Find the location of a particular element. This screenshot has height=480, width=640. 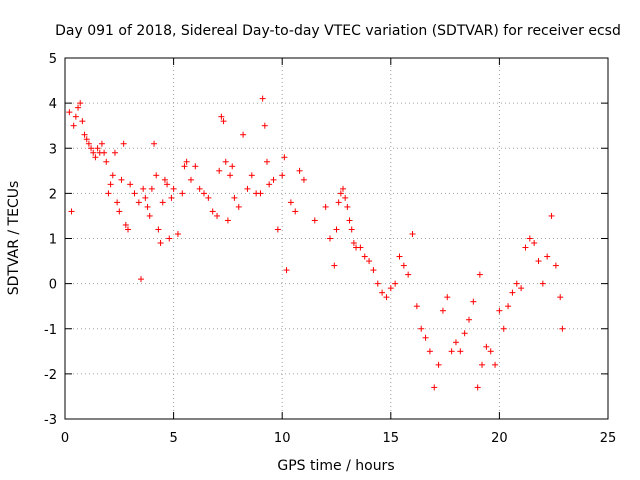

y-tick-label: 1 is located at coordinates (53, 240).